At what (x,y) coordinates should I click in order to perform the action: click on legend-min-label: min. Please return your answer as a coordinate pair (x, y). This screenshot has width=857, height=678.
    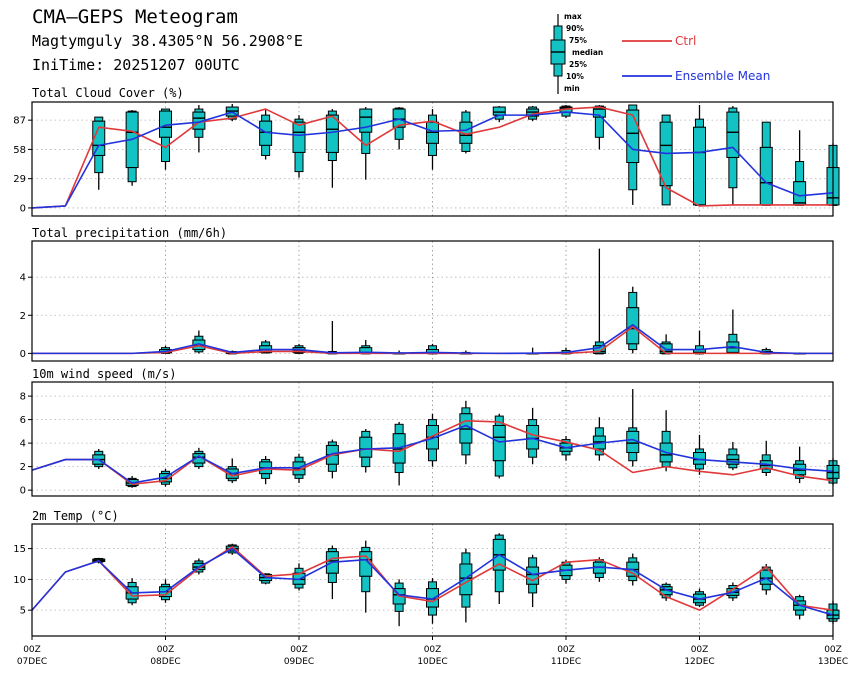
    Looking at the image, I should click on (572, 88).